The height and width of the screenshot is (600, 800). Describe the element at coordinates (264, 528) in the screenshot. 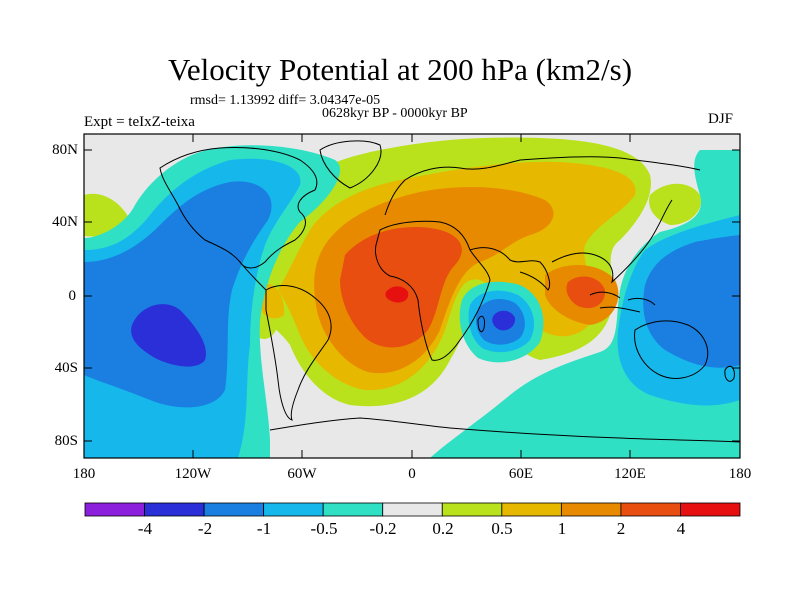

I see `colorbar-label: -1` at that location.